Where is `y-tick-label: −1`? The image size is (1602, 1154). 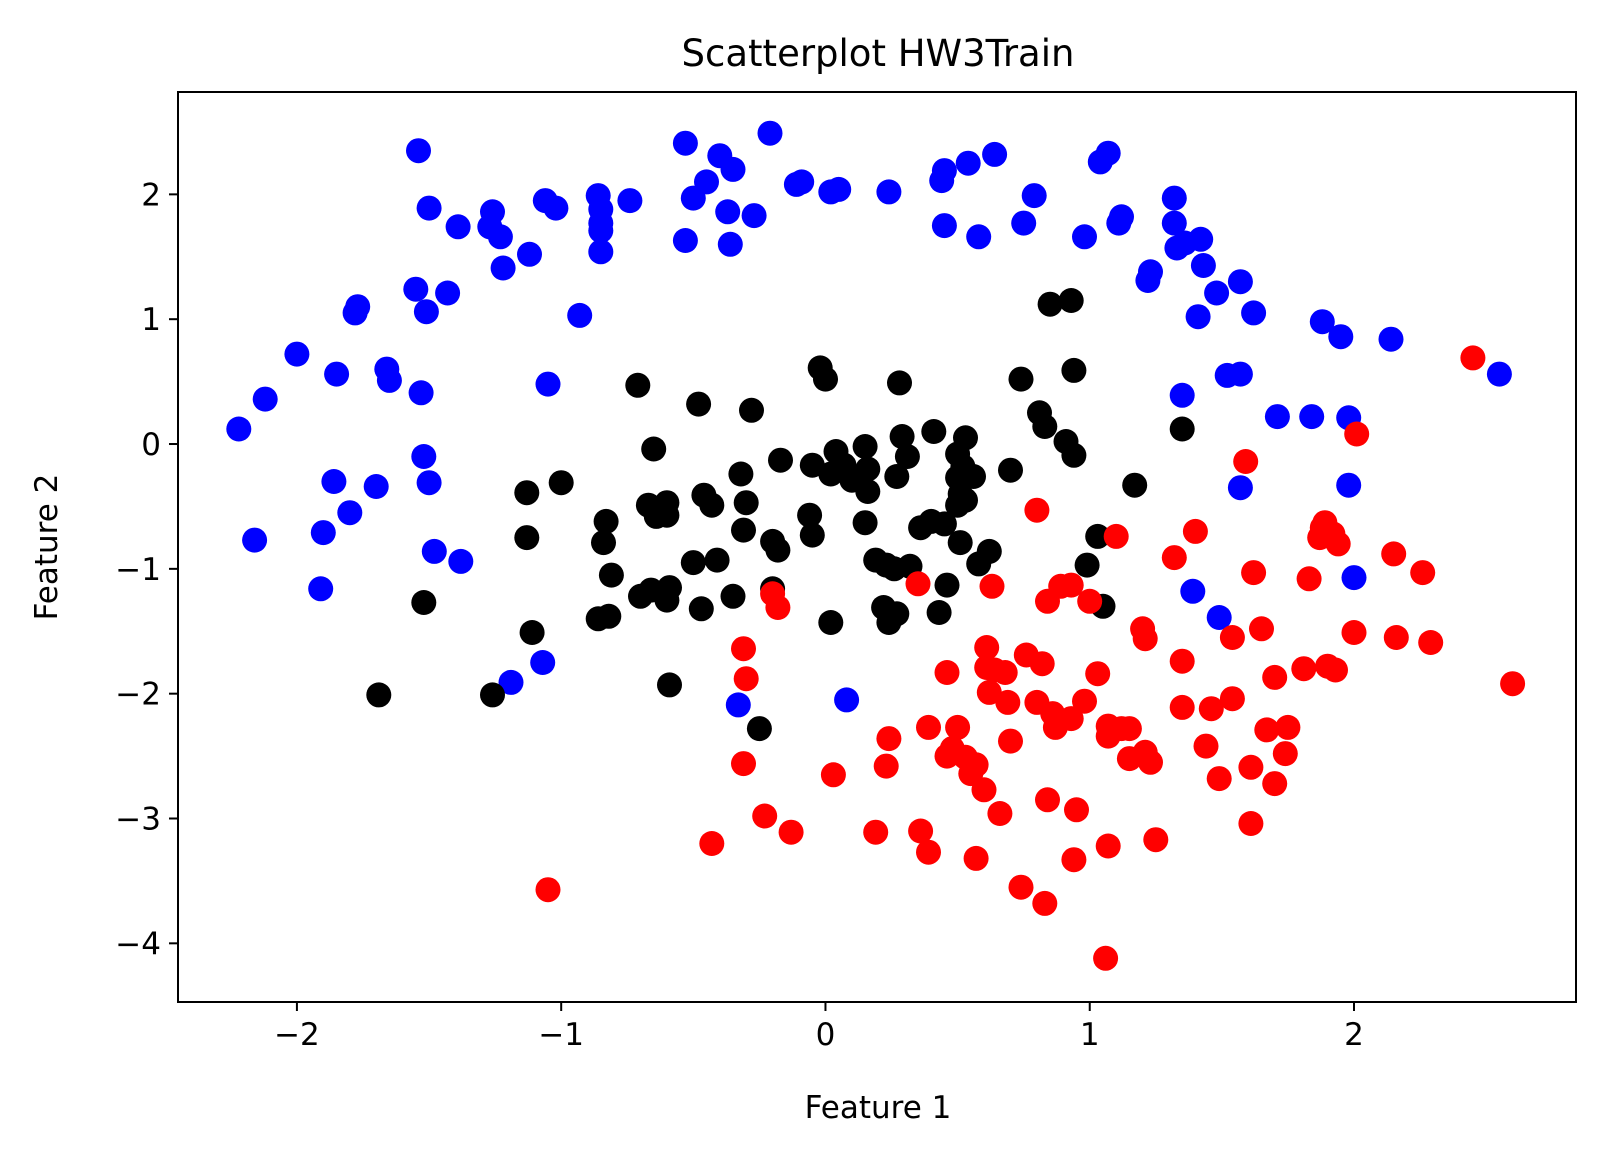 y-tick-label: −1 is located at coordinates (138, 570).